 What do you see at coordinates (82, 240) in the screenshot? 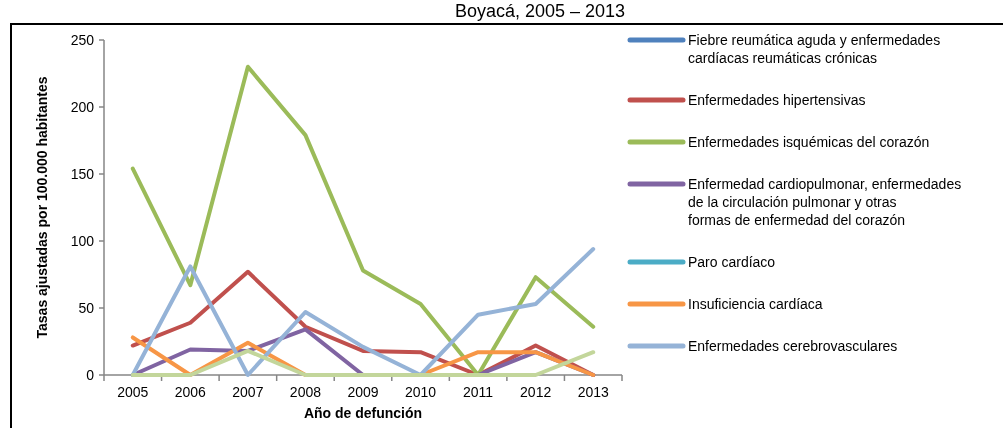
I see `y-tick-label: 100` at bounding box center [82, 240].